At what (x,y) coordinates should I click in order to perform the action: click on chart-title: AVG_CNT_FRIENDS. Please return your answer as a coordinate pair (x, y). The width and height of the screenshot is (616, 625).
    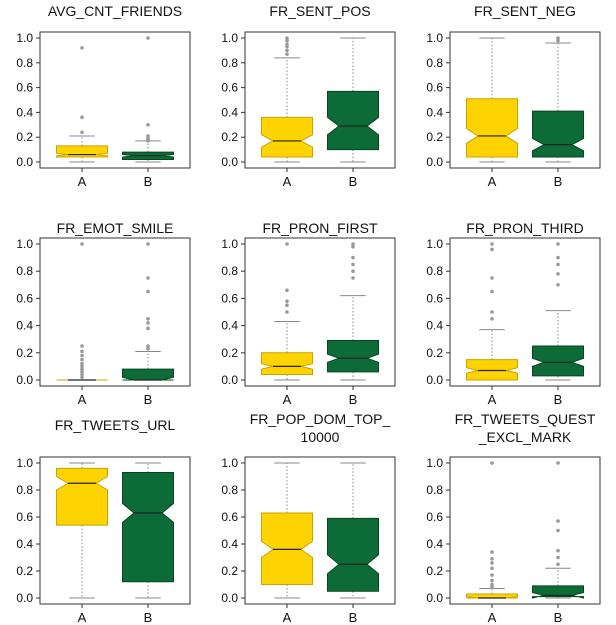
    Looking at the image, I should click on (115, 11).